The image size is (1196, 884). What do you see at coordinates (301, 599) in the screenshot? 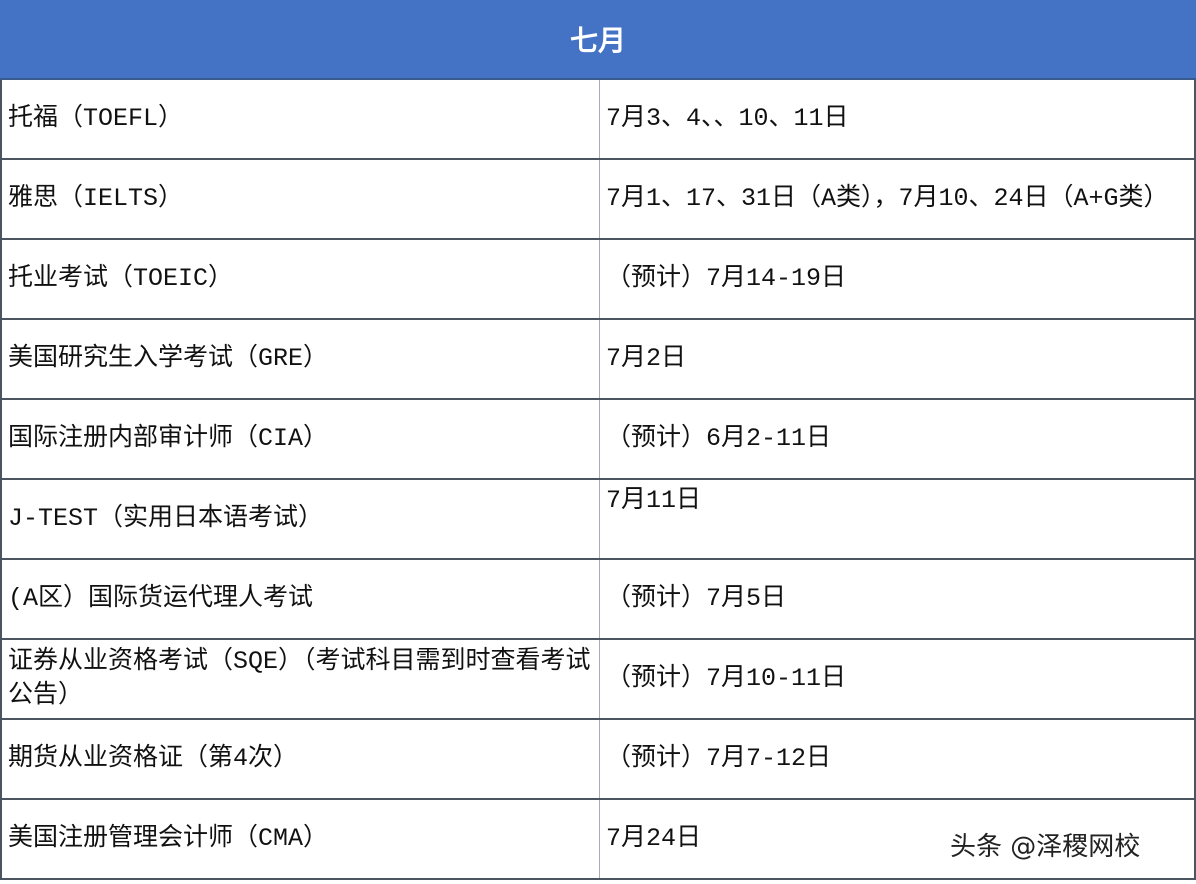
I see `exam-name: (A区）国际货运代理人考试` at bounding box center [301, 599].